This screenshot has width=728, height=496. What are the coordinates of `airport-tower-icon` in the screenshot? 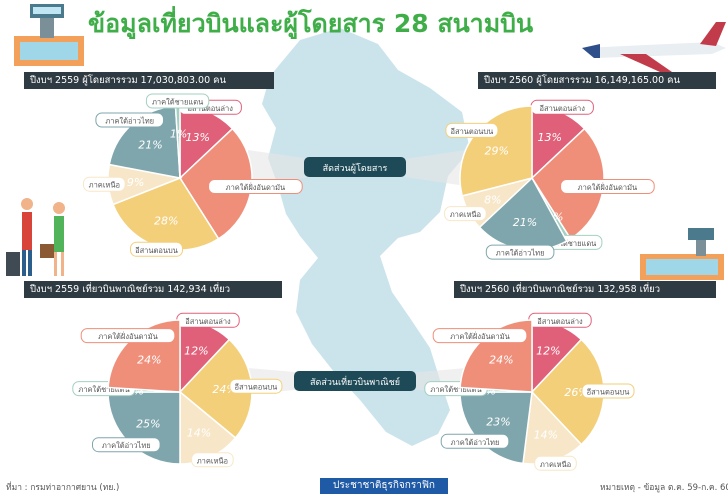 It's located at (49, 35).